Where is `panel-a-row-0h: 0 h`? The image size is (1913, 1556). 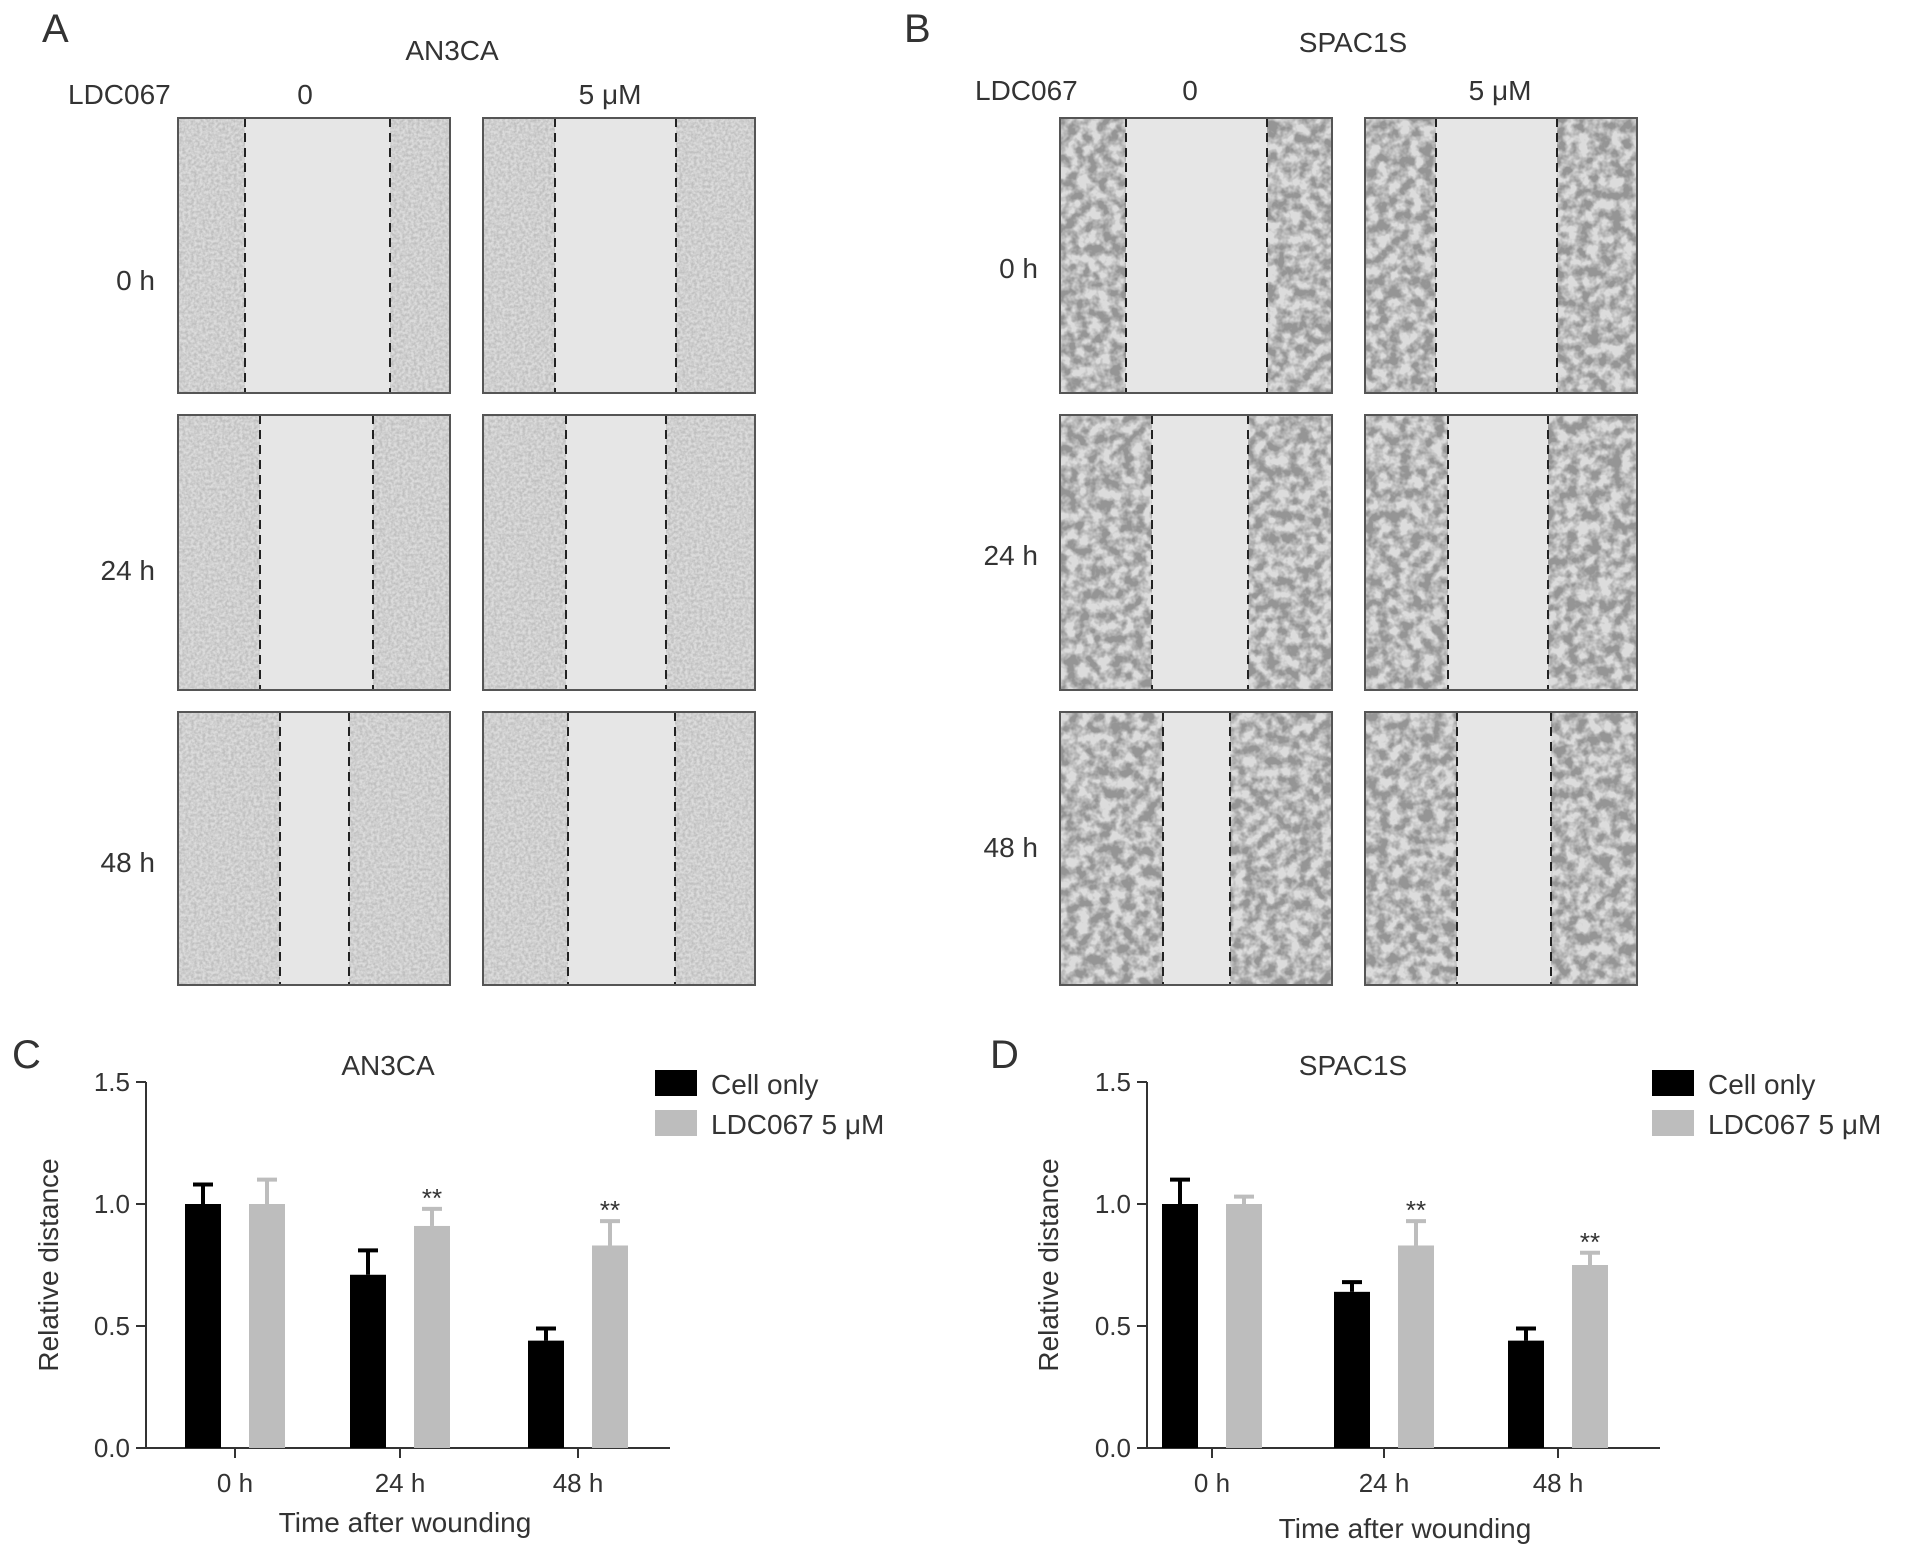 panel-a-row-0h: 0 h is located at coordinates (135, 280).